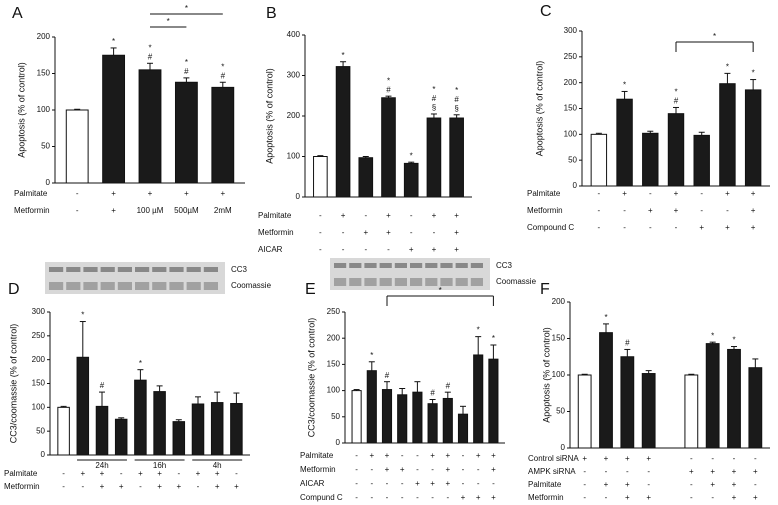 This screenshot has height=505, width=778. I want to click on panel-letter: C, so click(546, 11).